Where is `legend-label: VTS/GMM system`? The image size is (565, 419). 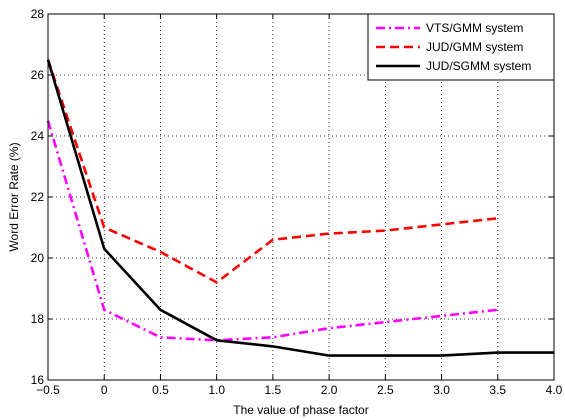
legend-label: VTS/GMM system is located at coordinates (474, 28).